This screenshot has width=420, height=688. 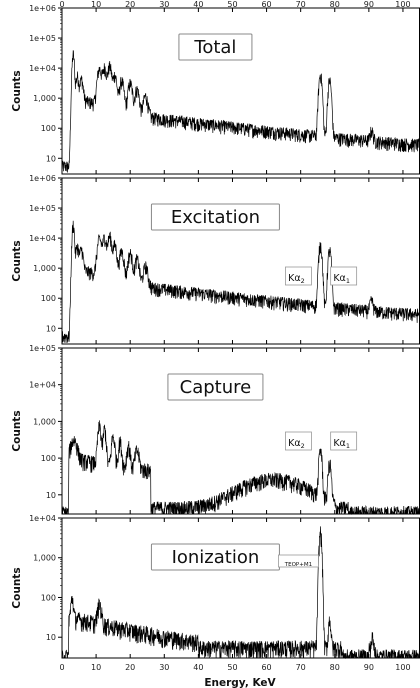 What do you see at coordinates (61, 667) in the screenshot?
I see `x-tick-label: 0` at bounding box center [61, 667].